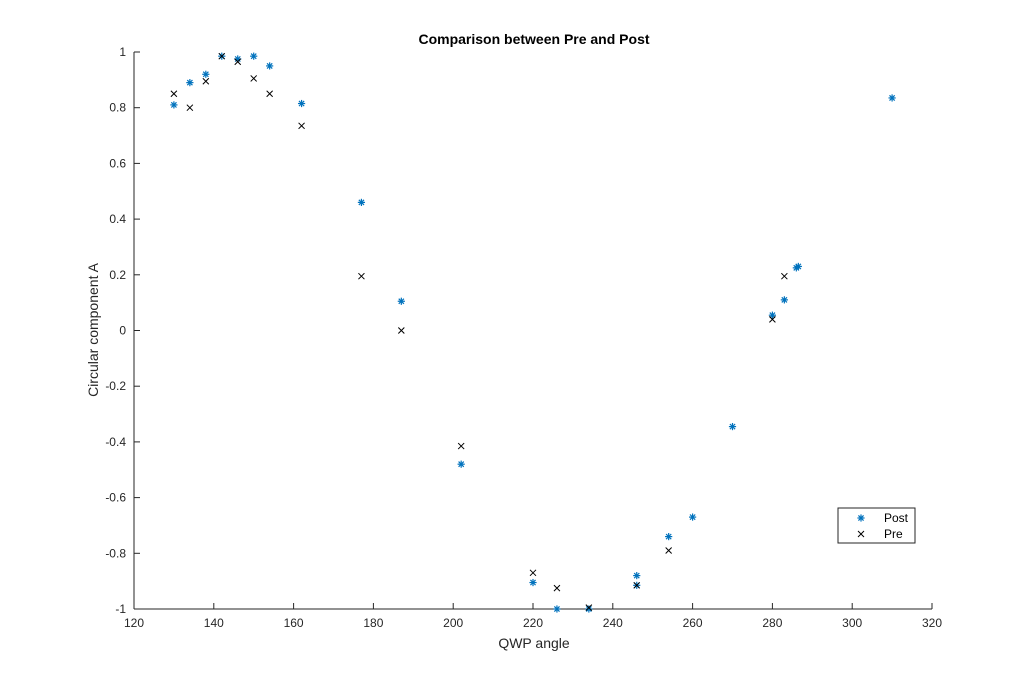  What do you see at coordinates (115, 553) in the screenshot?
I see `y-tick-label: -0.8` at bounding box center [115, 553].